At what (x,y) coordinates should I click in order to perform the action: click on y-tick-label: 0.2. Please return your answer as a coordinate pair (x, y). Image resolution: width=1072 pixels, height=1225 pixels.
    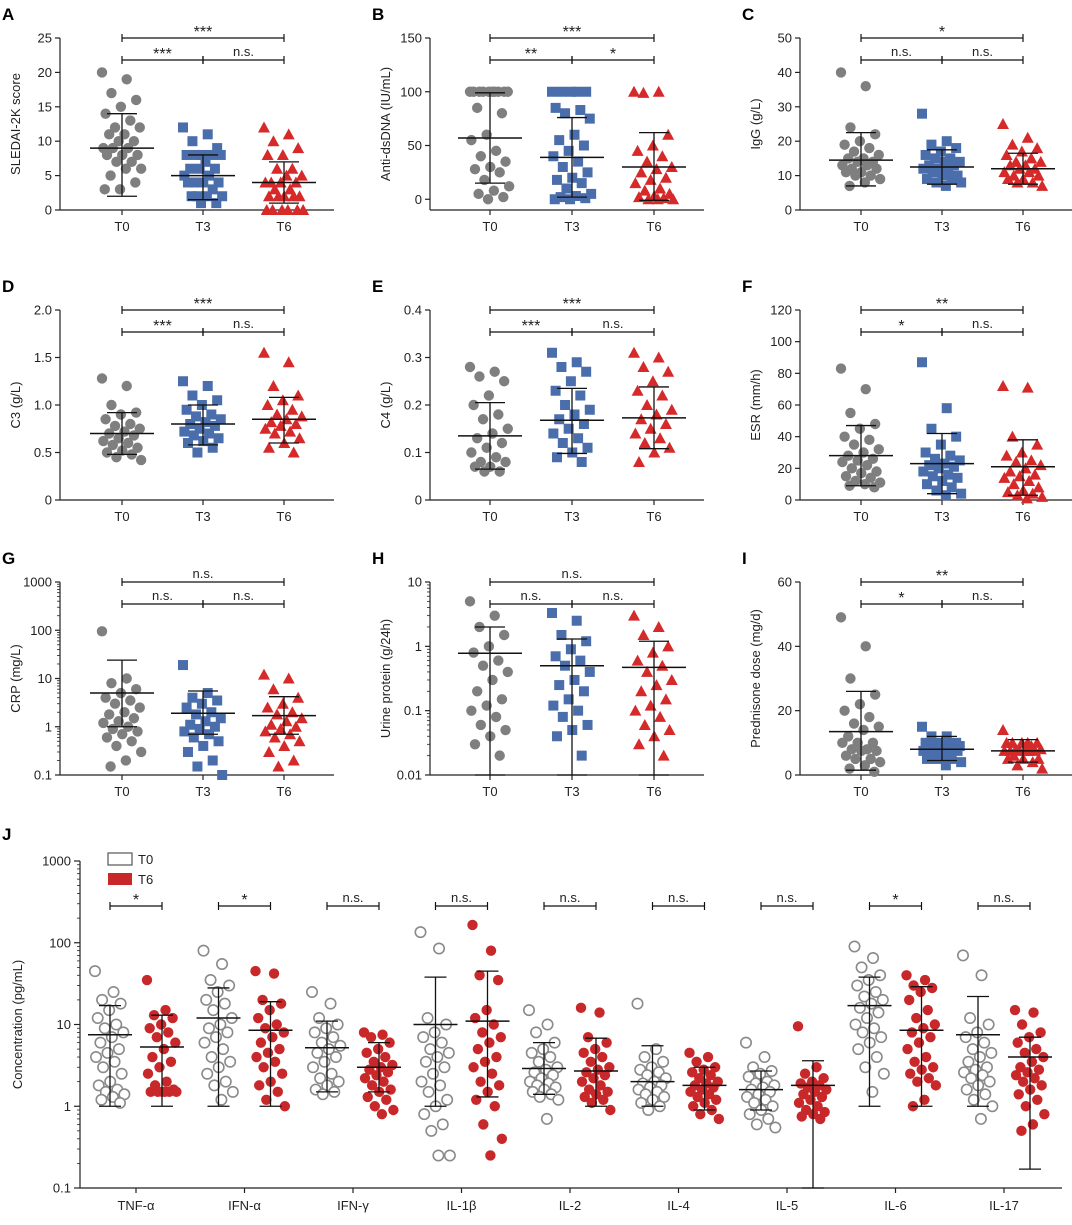
    Looking at the image, I should click on (413, 405).